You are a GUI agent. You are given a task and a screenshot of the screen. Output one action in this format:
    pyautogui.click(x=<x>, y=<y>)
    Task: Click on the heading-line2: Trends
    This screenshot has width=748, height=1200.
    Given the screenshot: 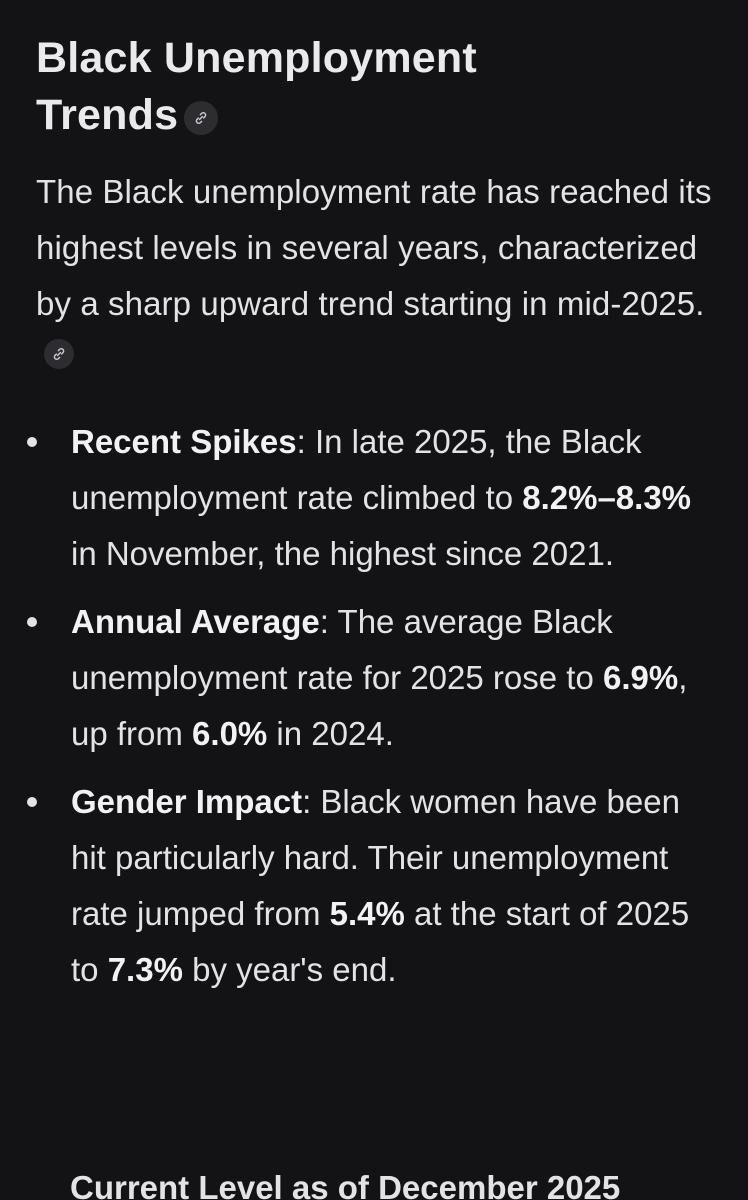 What is the action you would take?
    pyautogui.click(x=107, y=115)
    